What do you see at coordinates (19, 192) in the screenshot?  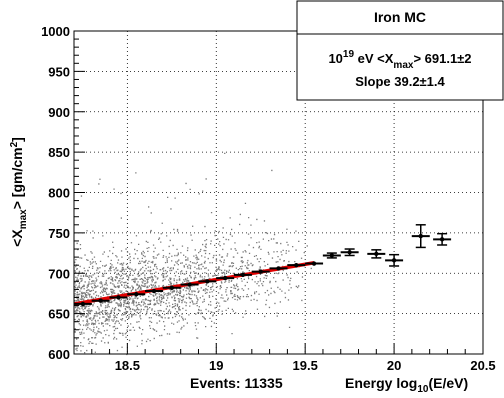 I see `y-axis-title: <Xmax> [gm/cm2]` at bounding box center [19, 192].